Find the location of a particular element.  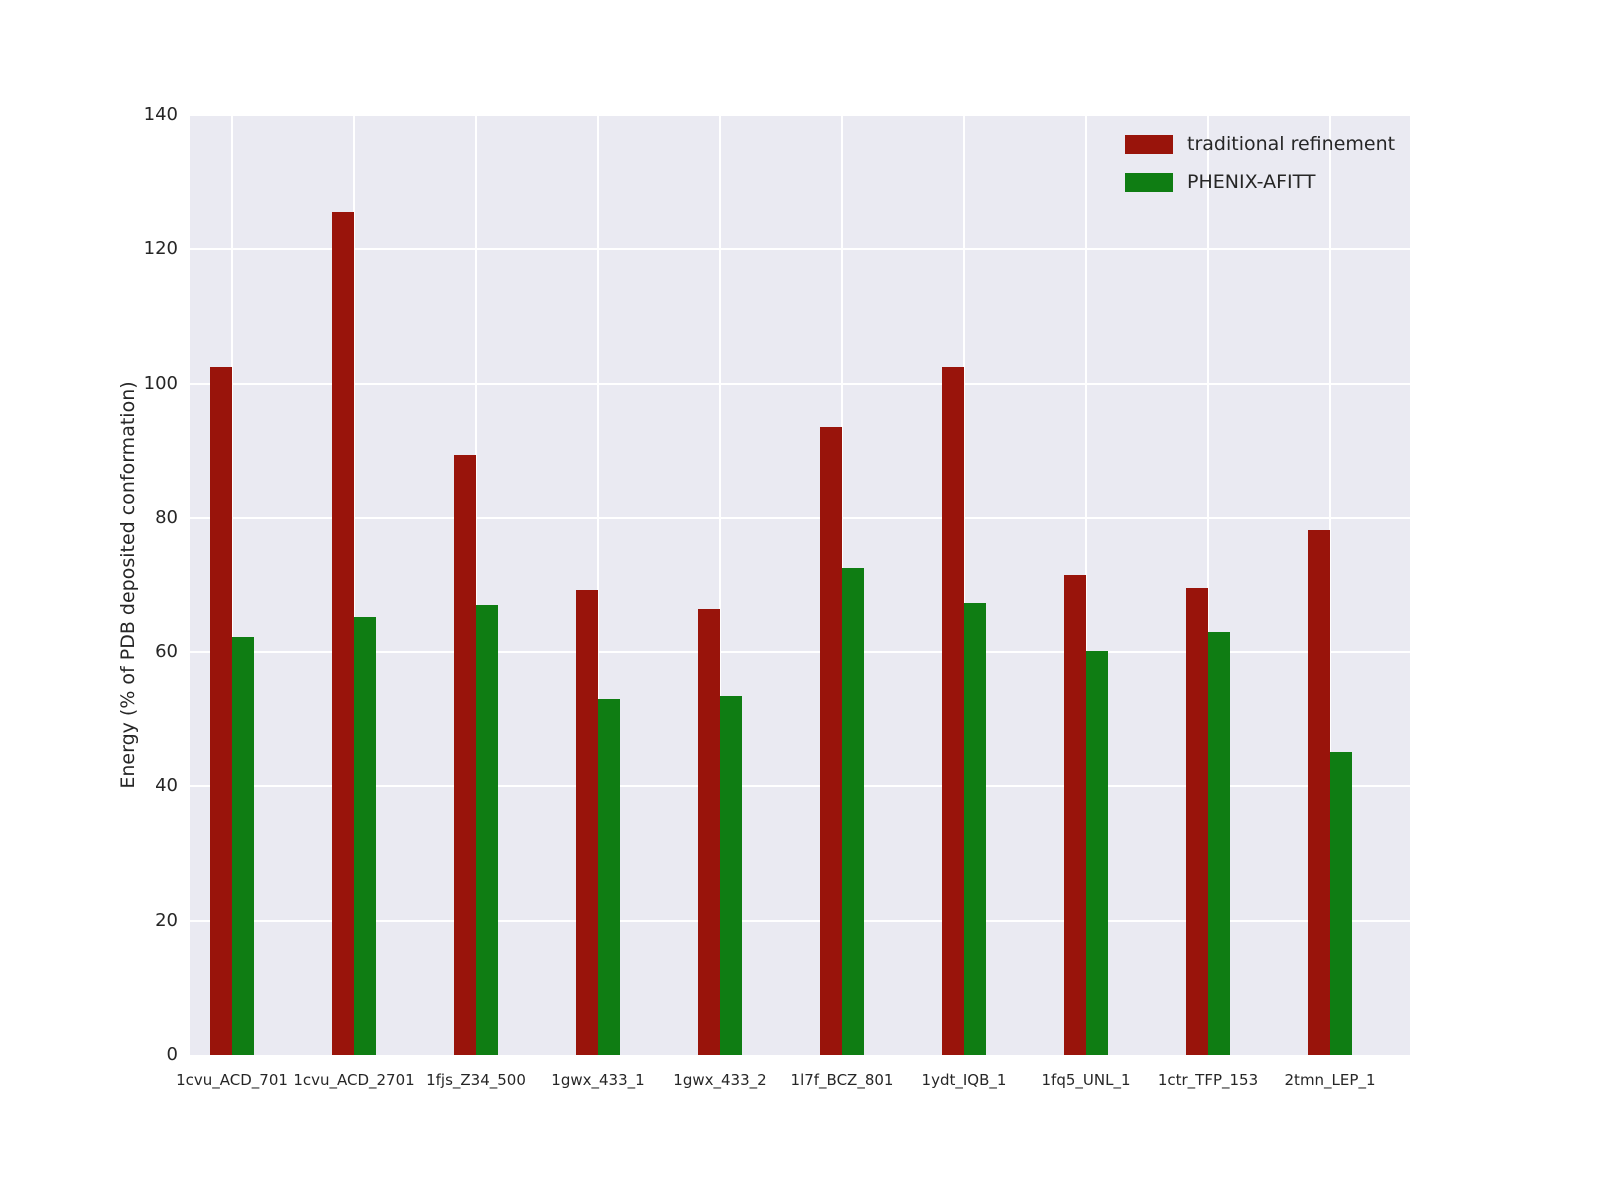

y-tick-label: 140 is located at coordinates (160, 114).